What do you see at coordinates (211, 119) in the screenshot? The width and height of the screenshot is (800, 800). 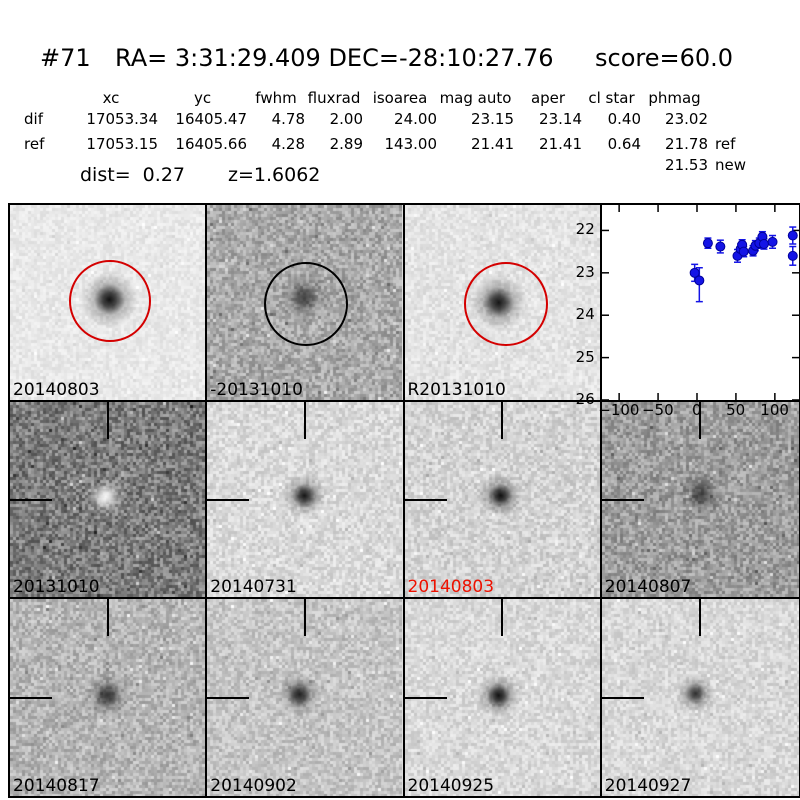 I see `cell-dif-yc: 16405.47` at bounding box center [211, 119].